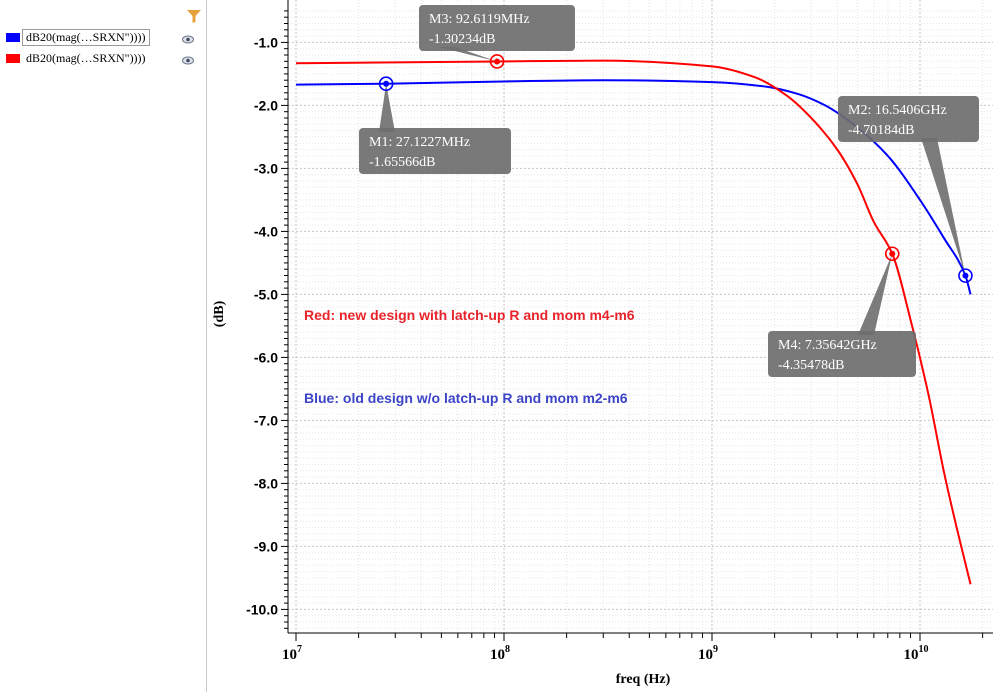 Image resolution: width=993 pixels, height=692 pixels. What do you see at coordinates (419, 142) in the screenshot?
I see `marker-label-freq: M1: 27.1227MHz` at bounding box center [419, 142].